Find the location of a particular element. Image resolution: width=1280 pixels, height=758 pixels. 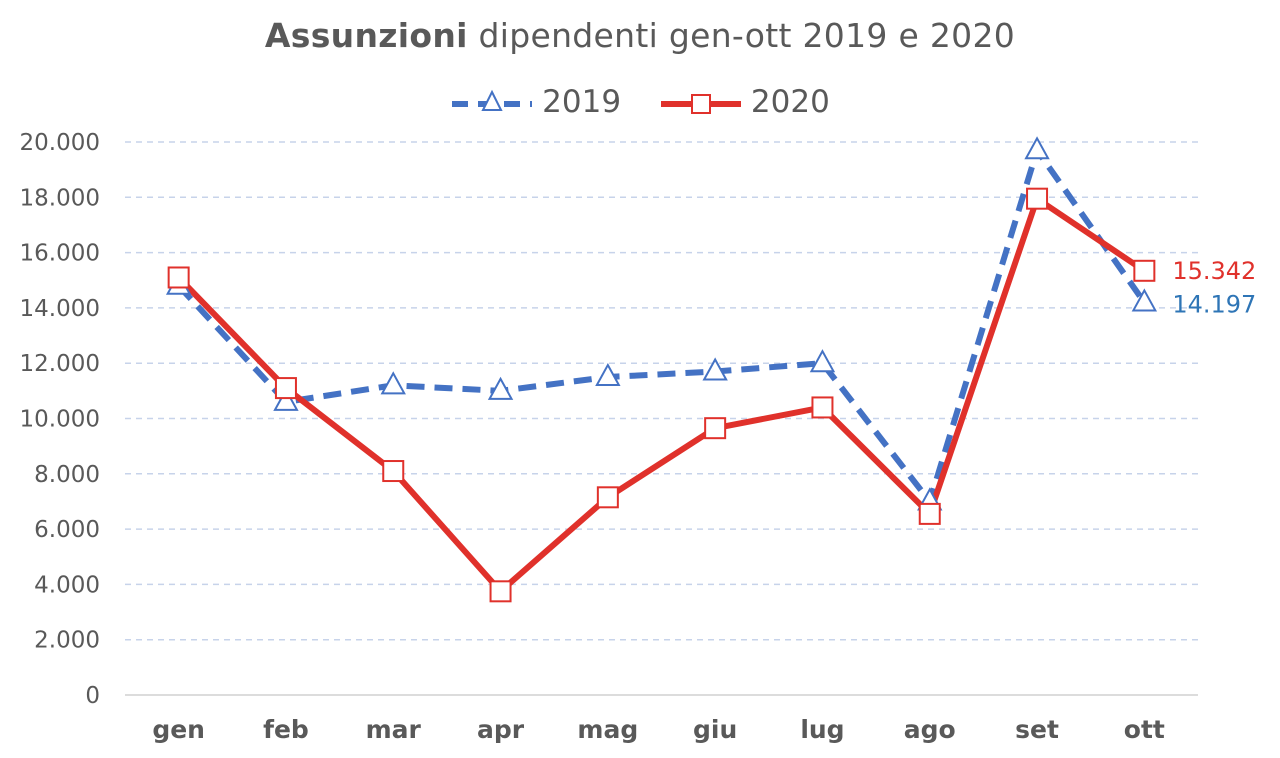

point-2019-feb is located at coordinates (286, 399).